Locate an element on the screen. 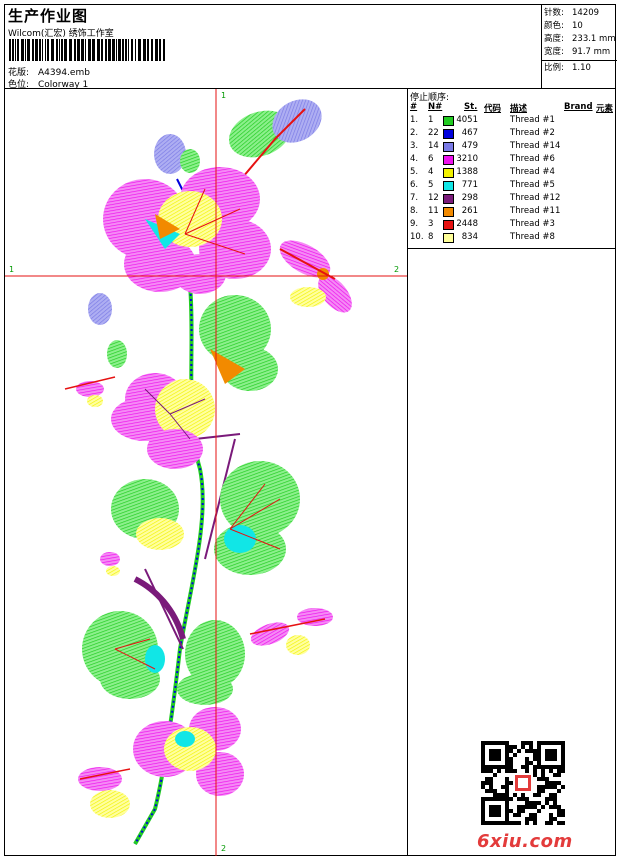 The image size is (620, 860). table-row: 9. 3 2448 Thread #3 is located at coordinates (512, 225).